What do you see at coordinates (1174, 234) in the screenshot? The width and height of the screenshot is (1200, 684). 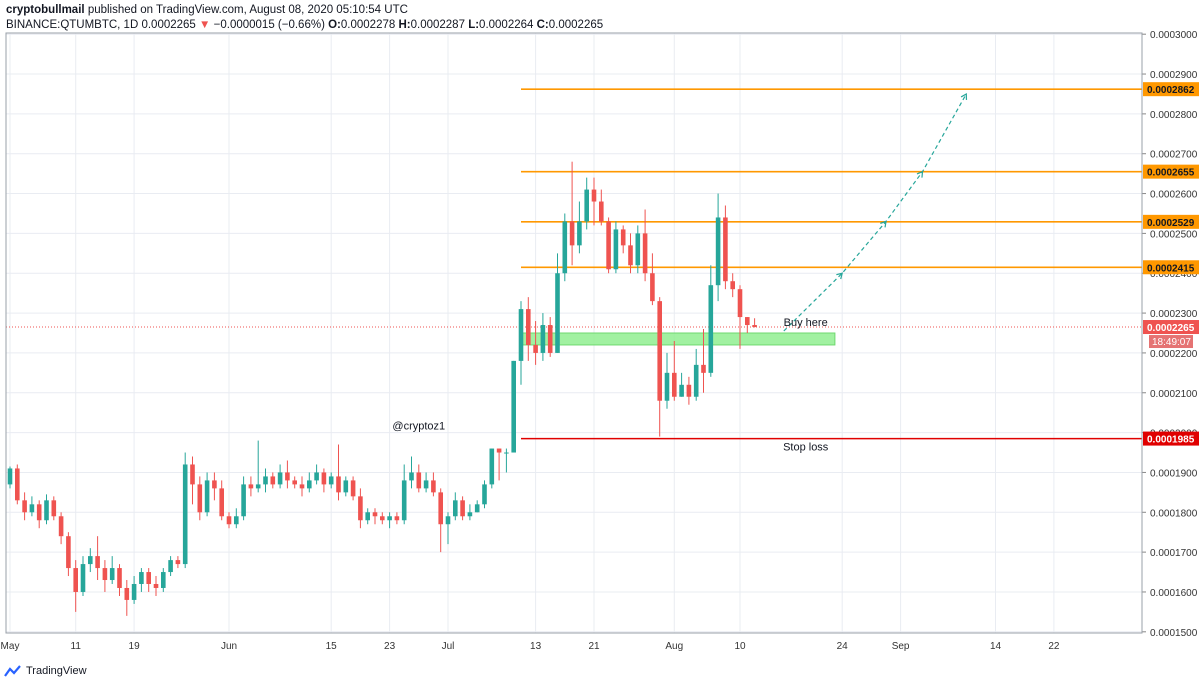 I see `y-tick-label: 0.0002500` at bounding box center [1174, 234].